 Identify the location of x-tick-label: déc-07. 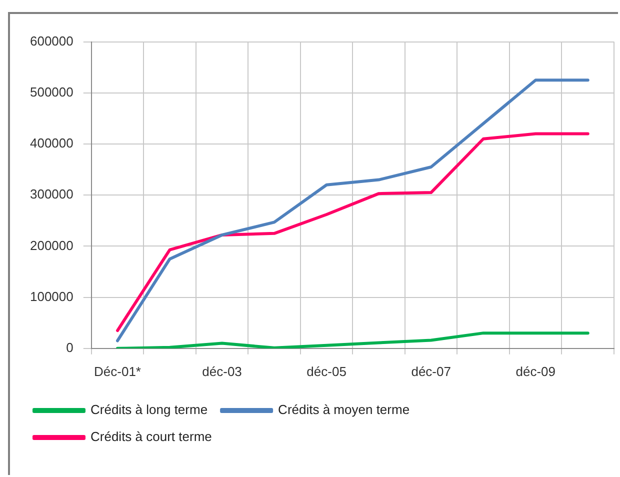
(431, 371).